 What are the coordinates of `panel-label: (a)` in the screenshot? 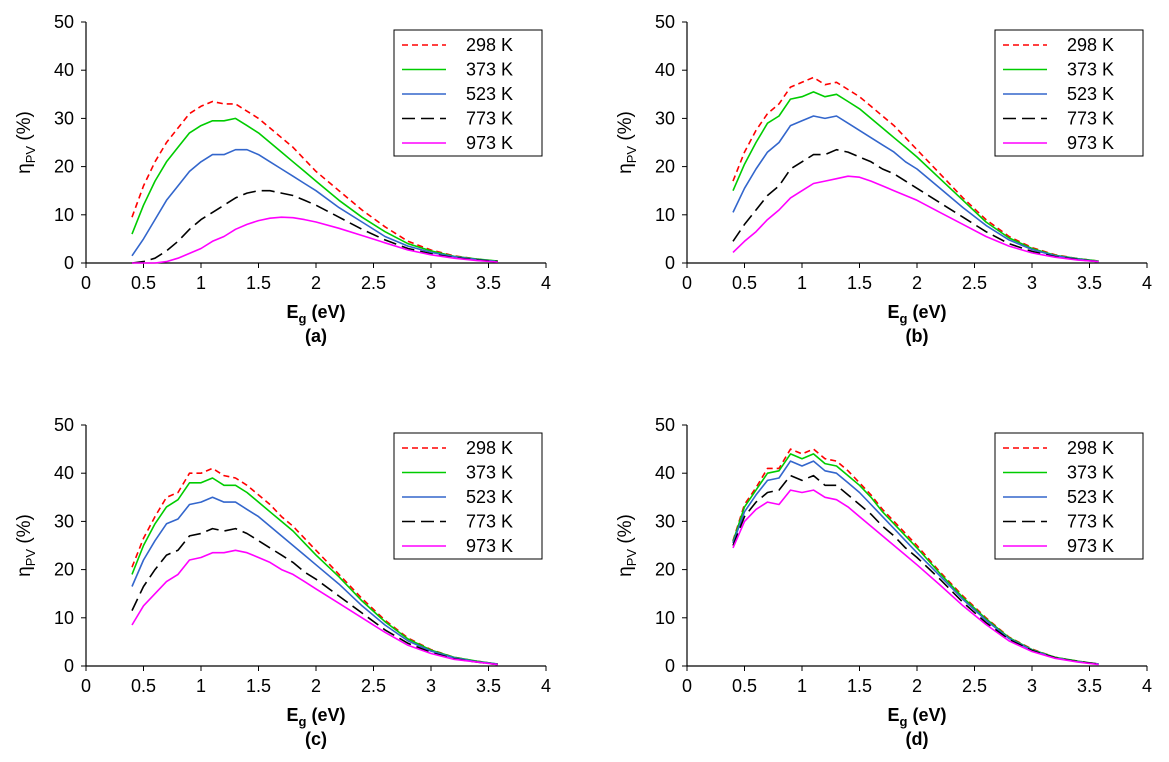 It's located at (316, 336).